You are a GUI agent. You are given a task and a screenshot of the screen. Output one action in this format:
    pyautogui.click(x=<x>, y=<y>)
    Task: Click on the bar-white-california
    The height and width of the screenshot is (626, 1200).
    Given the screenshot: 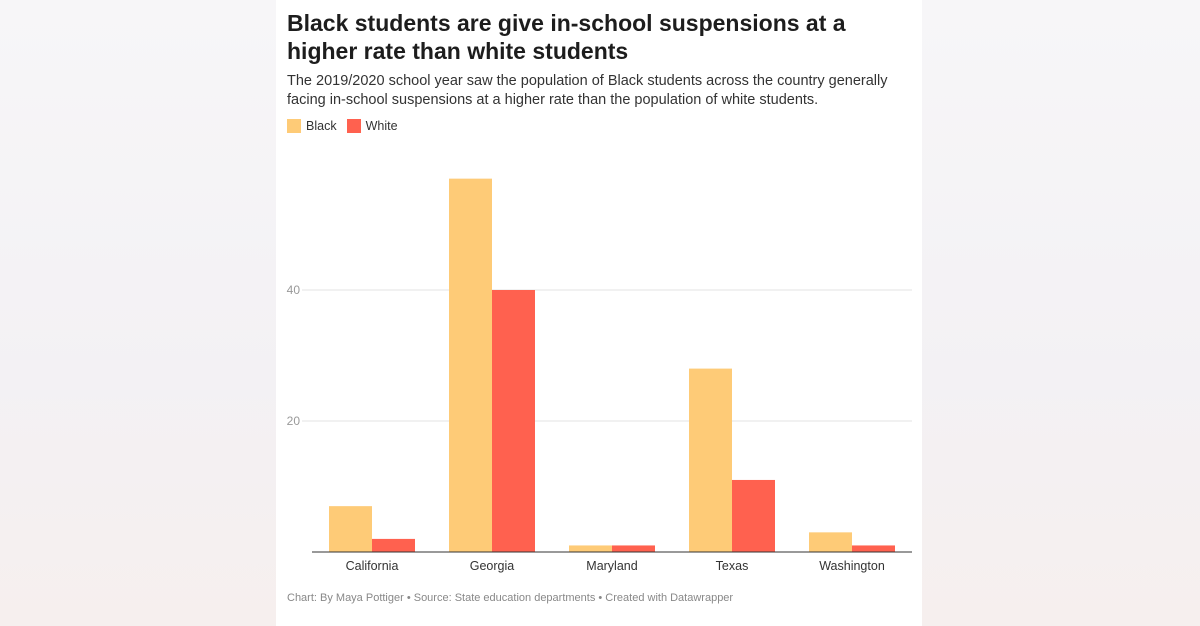 What is the action you would take?
    pyautogui.click(x=393, y=545)
    